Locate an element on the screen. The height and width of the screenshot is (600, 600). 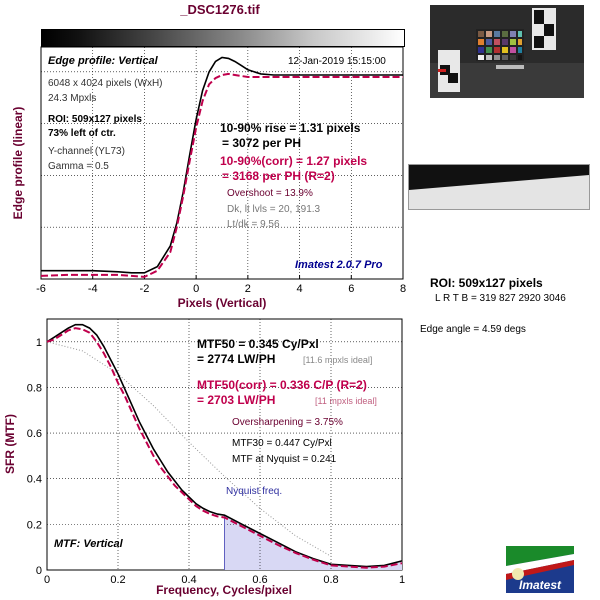
edge-tick-label-x: 2 is located at coordinates (248, 289).